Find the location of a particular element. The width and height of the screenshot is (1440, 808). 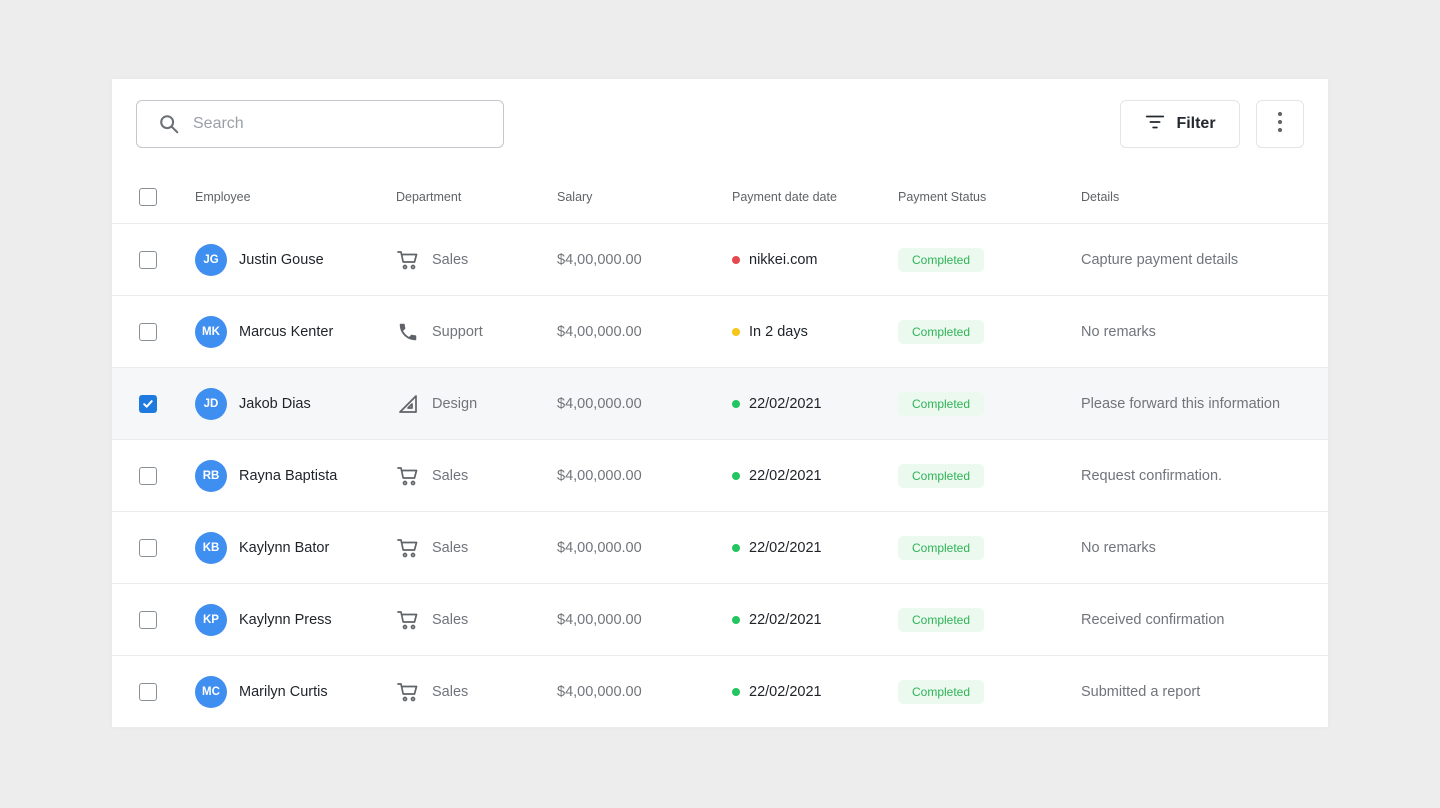

column-header-salary: Salary is located at coordinates (575, 197).